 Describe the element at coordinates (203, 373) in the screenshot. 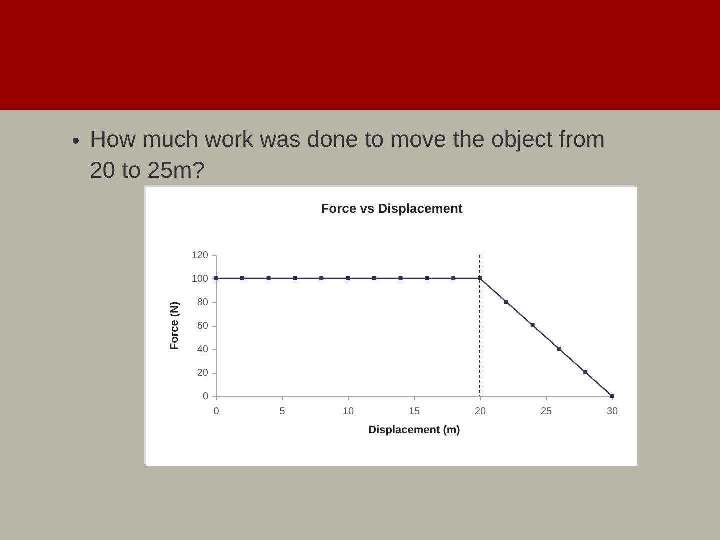

I see `y-tick-label: 20` at that location.